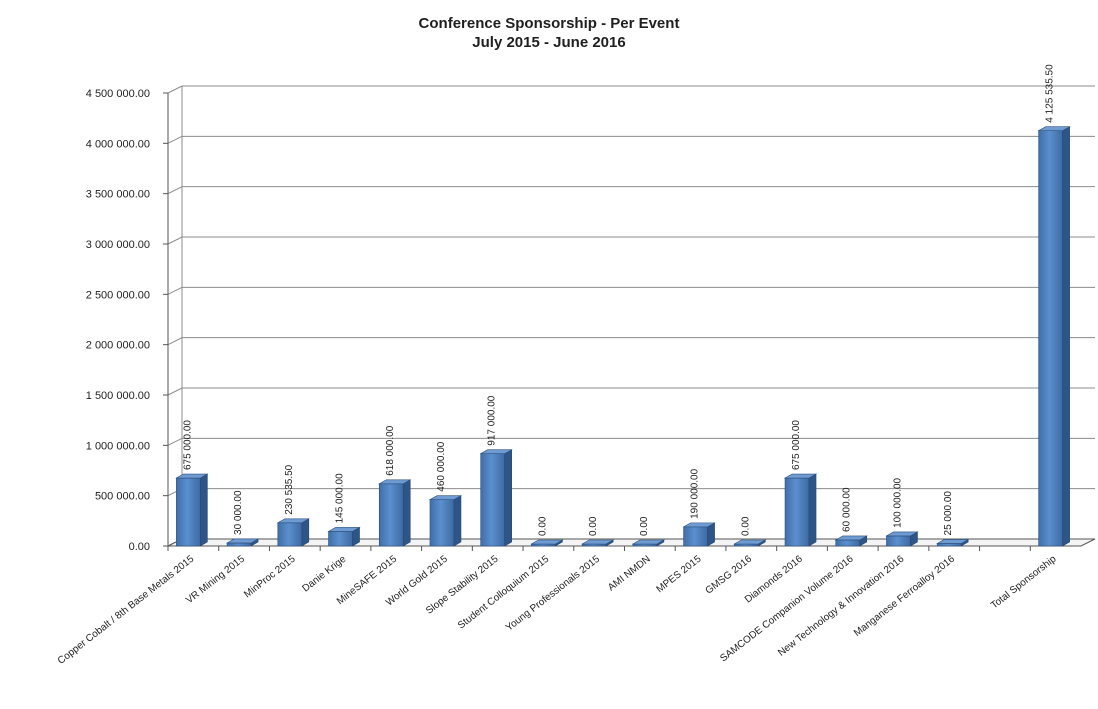 The height and width of the screenshot is (709, 1098). What do you see at coordinates (238, 512) in the screenshot?
I see `data-label: 30 000.00` at bounding box center [238, 512].